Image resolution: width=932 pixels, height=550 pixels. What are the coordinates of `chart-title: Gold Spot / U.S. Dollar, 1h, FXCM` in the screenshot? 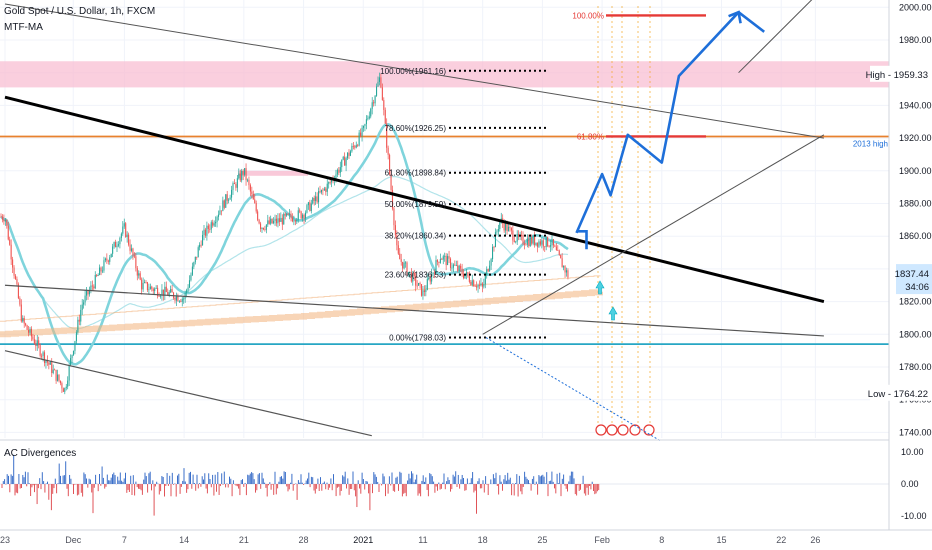 It's located at (79, 11).